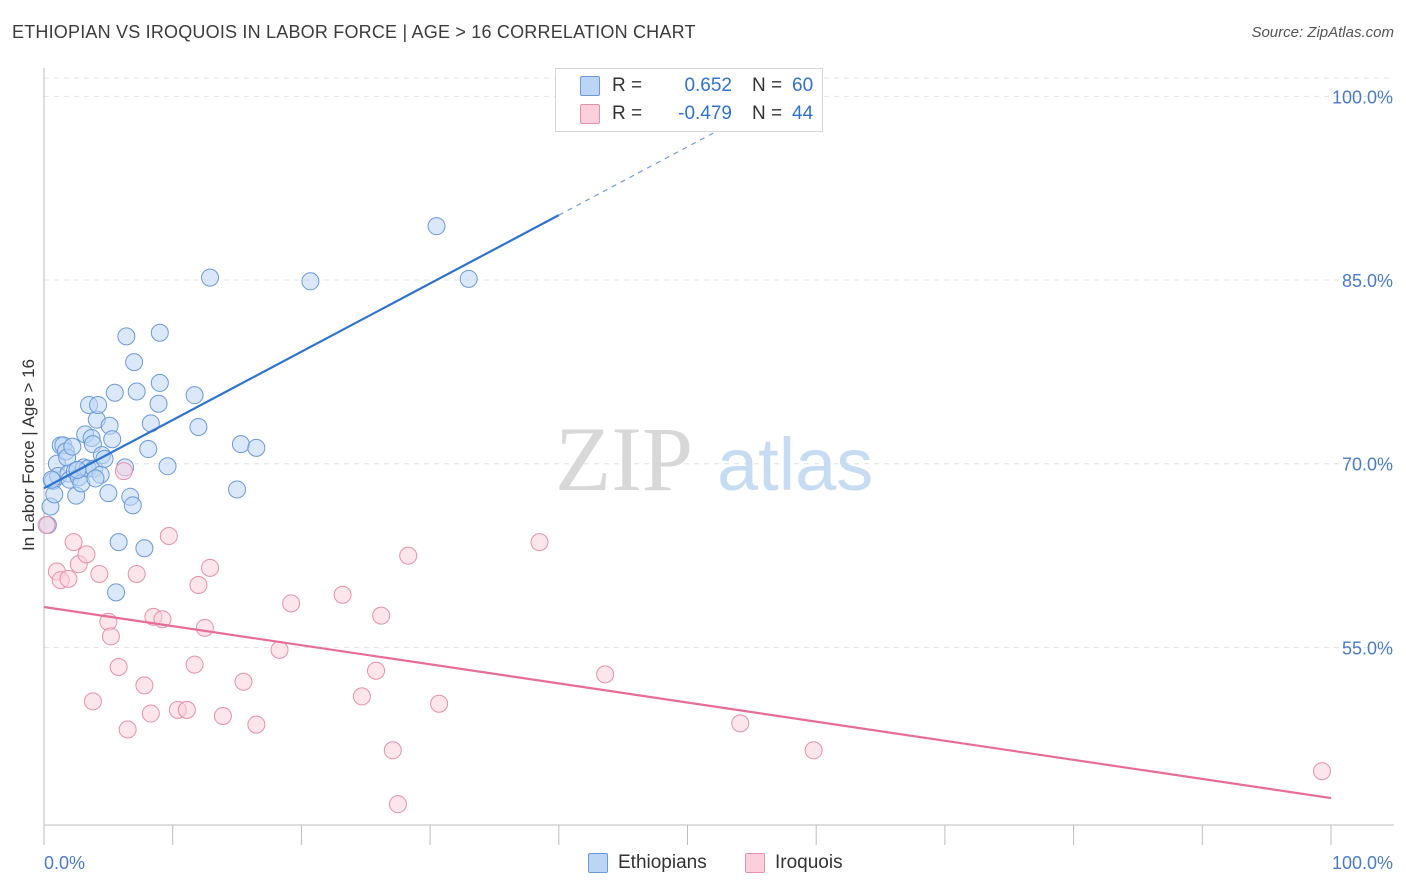 The height and width of the screenshot is (892, 1406). What do you see at coordinates (1362, 97) in the screenshot?
I see `y-tick-label: 100.0%` at bounding box center [1362, 97].